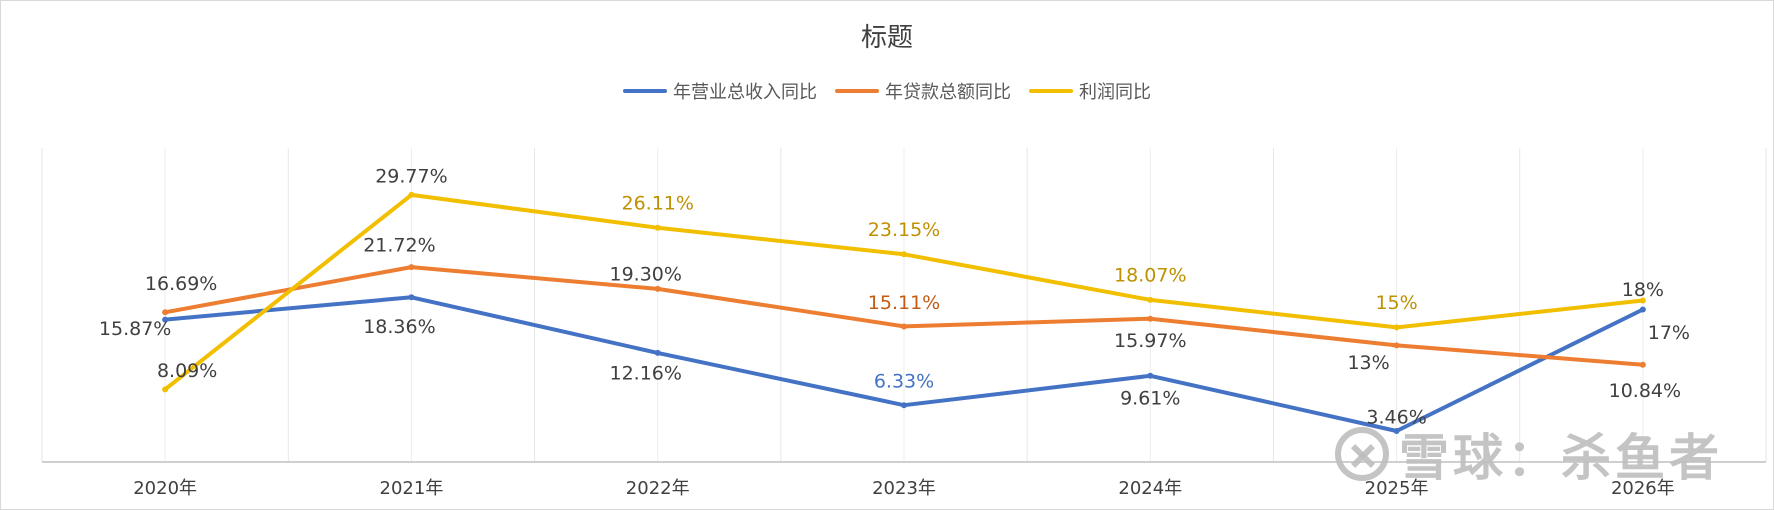  Describe the element at coordinates (1669, 333) in the screenshot. I see `data-label: 17%` at that location.